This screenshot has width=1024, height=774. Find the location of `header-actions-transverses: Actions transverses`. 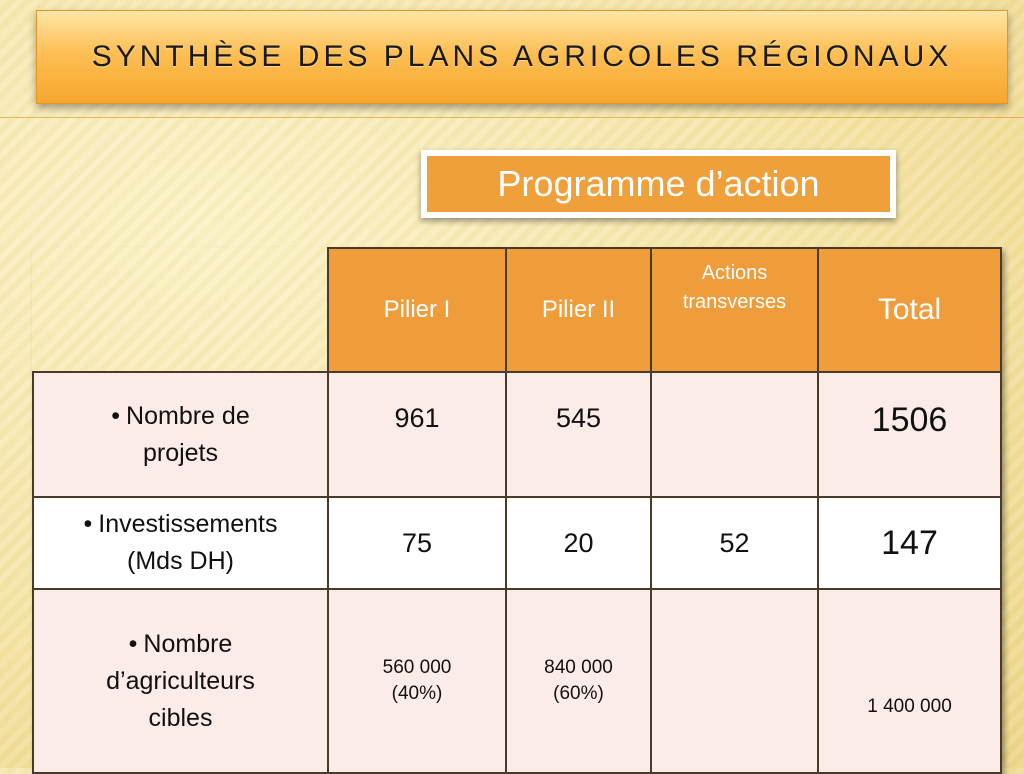

header-actions-transverses: Actions transverses is located at coordinates (734, 310).